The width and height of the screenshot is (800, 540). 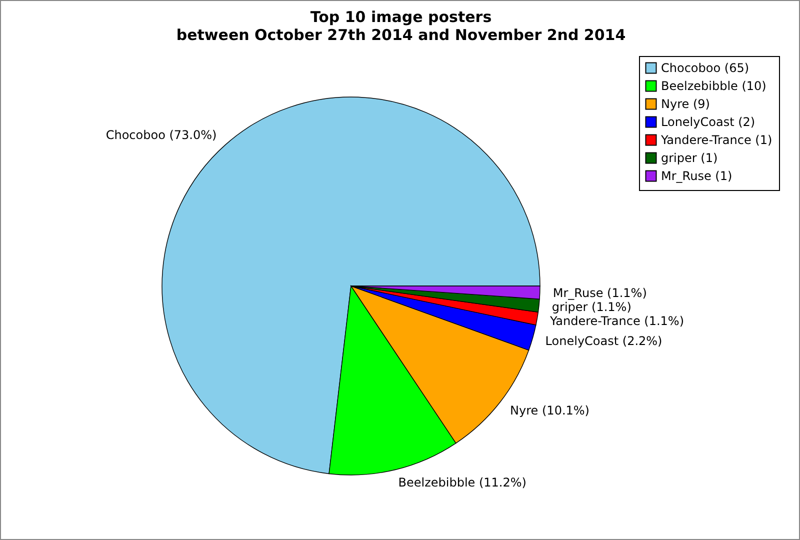 I want to click on legend-label: LonelyCoast (2), so click(x=708, y=122).